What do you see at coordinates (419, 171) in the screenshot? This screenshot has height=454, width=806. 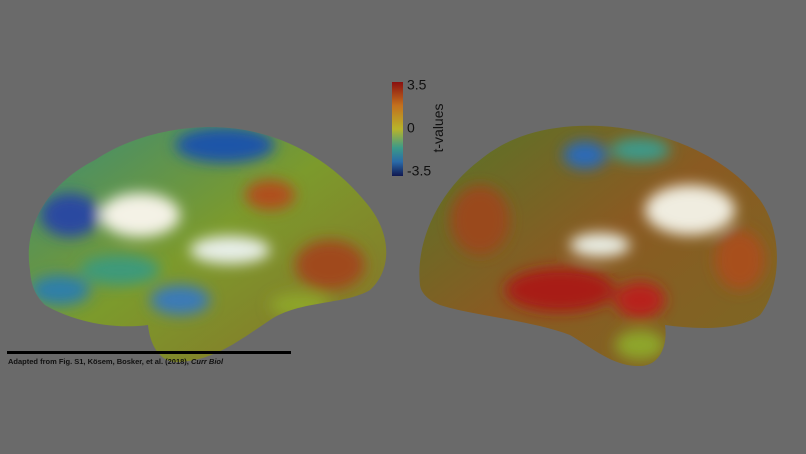 I see `colorbar-tick-label: -3.5` at bounding box center [419, 171].